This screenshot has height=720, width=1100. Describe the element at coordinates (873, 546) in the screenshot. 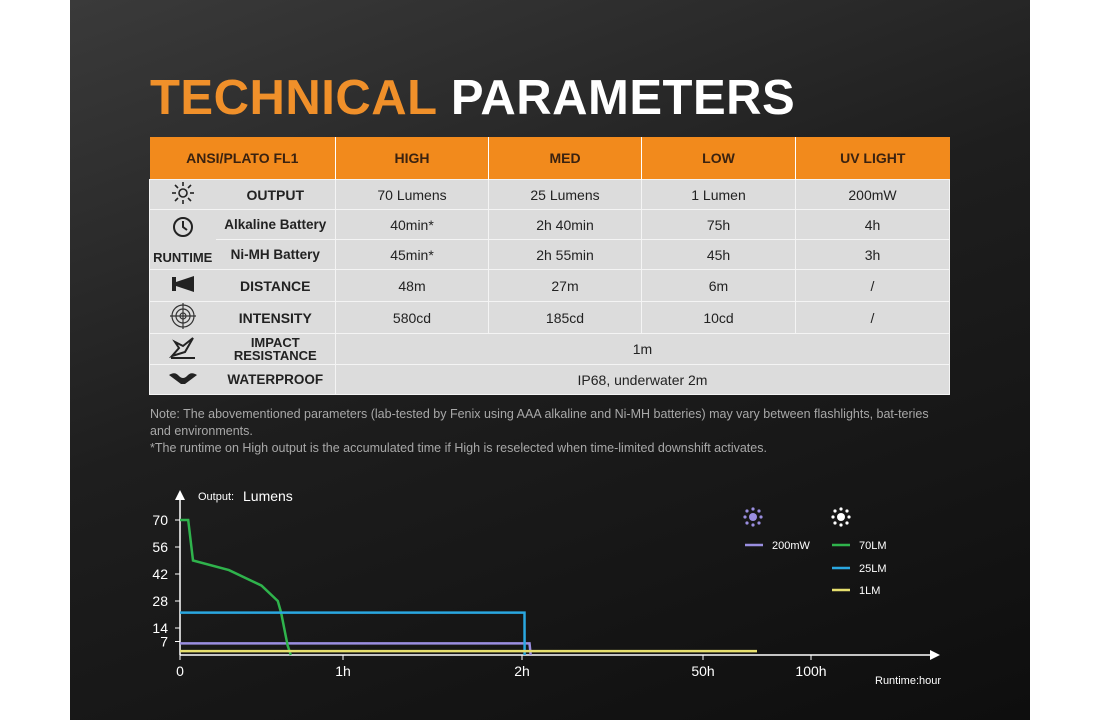

I see `legend-label: 70LM` at that location.